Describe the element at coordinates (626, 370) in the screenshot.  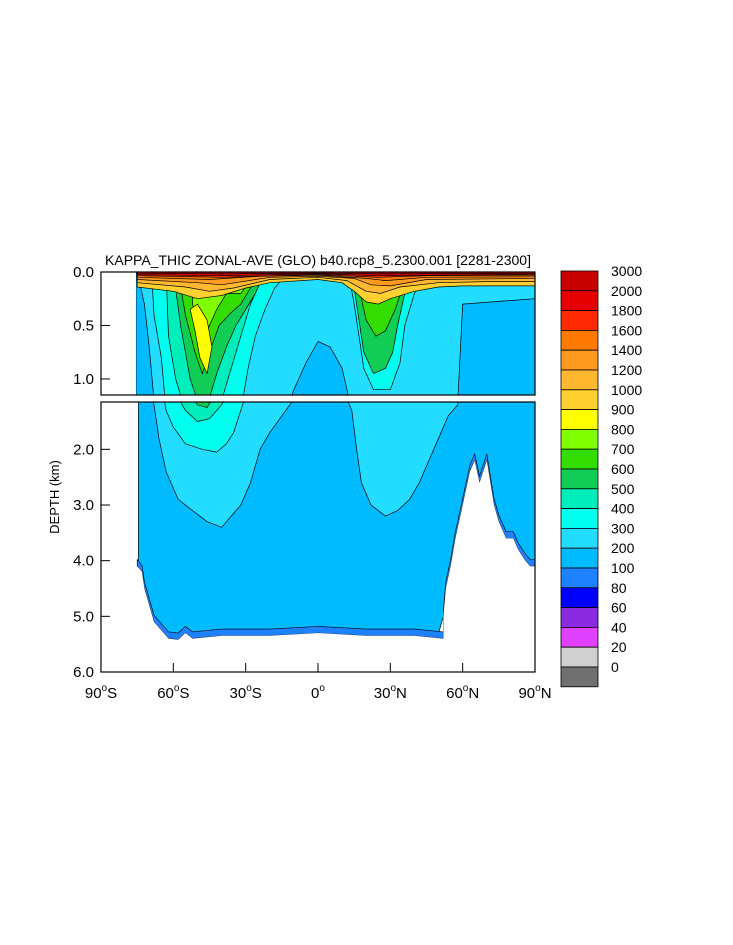
I see `legend-label: 1200` at that location.